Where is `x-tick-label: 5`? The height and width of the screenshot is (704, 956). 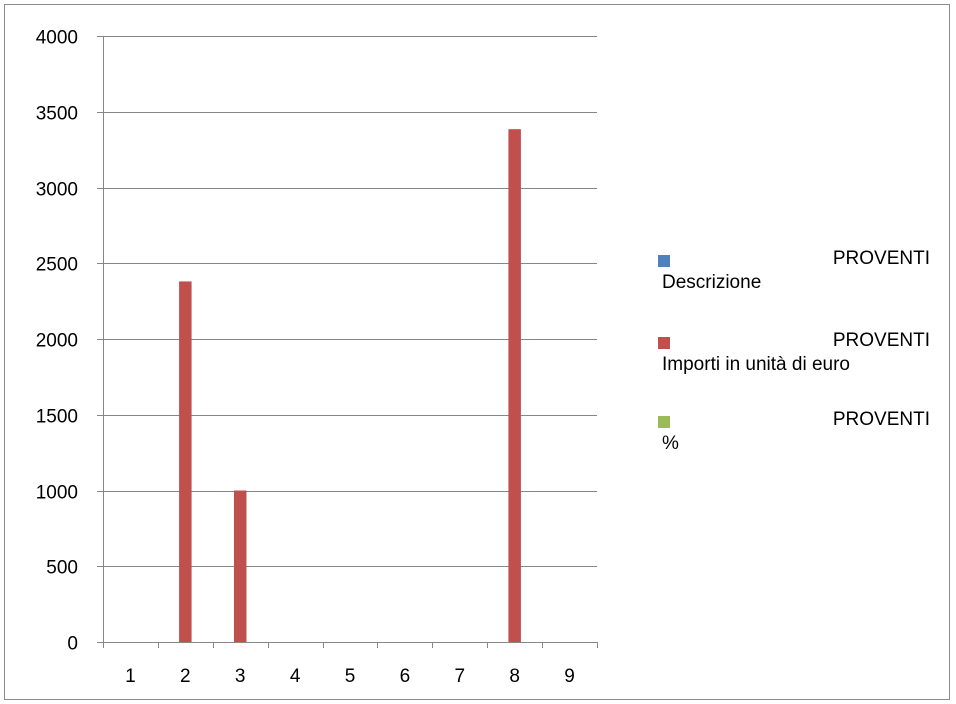
x-tick-label: 5 is located at coordinates (350, 676).